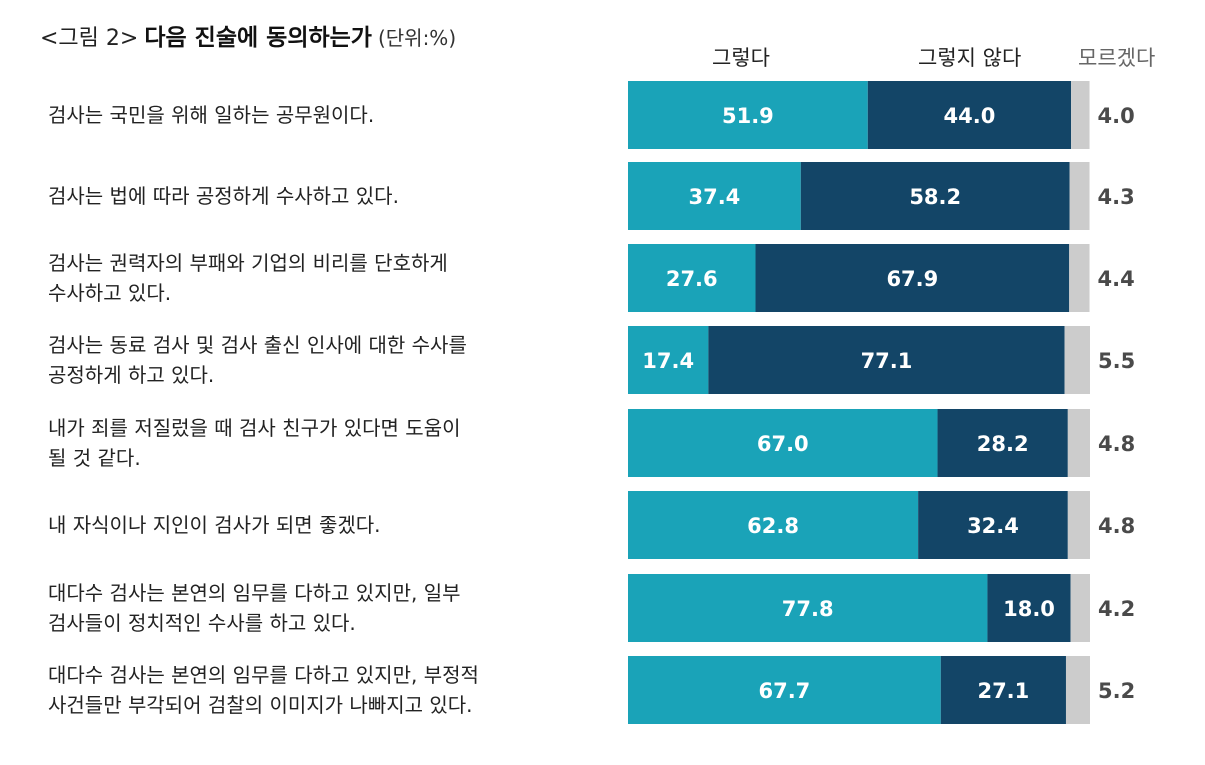 This screenshot has height=765, width=1205. Describe the element at coordinates (257, 360) in the screenshot. I see `row-label: 검사는 동료 검사 및 검사 출신 인사에 대한 수사를 공정하게 하고 있다.` at that location.